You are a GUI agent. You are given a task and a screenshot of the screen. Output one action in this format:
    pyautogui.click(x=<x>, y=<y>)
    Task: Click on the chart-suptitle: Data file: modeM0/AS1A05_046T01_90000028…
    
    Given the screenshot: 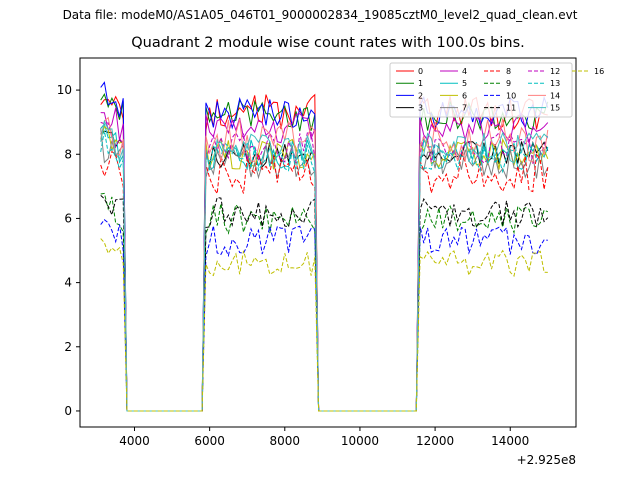 What is the action you would take?
    pyautogui.click(x=320, y=15)
    